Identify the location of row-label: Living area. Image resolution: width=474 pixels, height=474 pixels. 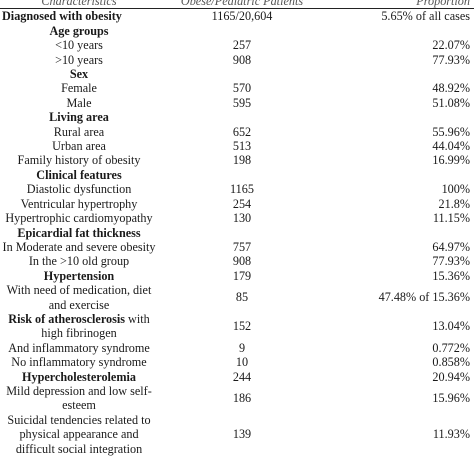
(79, 117).